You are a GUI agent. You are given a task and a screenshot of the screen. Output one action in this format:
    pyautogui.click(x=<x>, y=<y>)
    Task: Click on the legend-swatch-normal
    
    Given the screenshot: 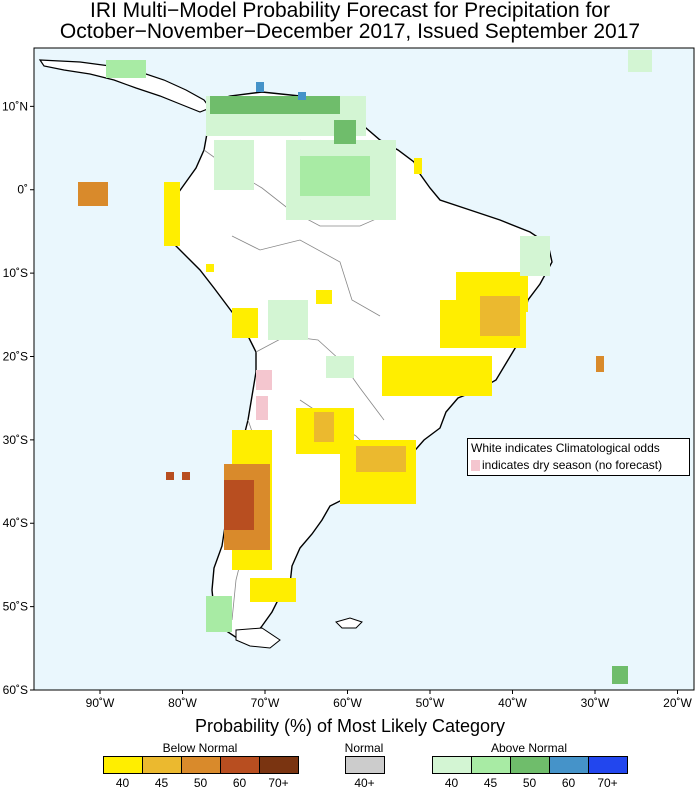 What is the action you would take?
    pyautogui.click(x=365, y=765)
    